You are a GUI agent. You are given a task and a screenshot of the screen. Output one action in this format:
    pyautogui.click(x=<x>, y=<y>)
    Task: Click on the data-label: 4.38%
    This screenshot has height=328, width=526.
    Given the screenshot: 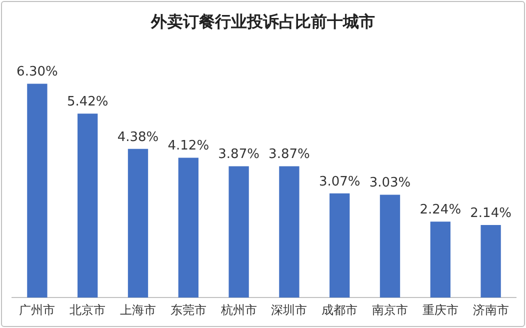 What is the action you would take?
    pyautogui.click(x=138, y=137)
    